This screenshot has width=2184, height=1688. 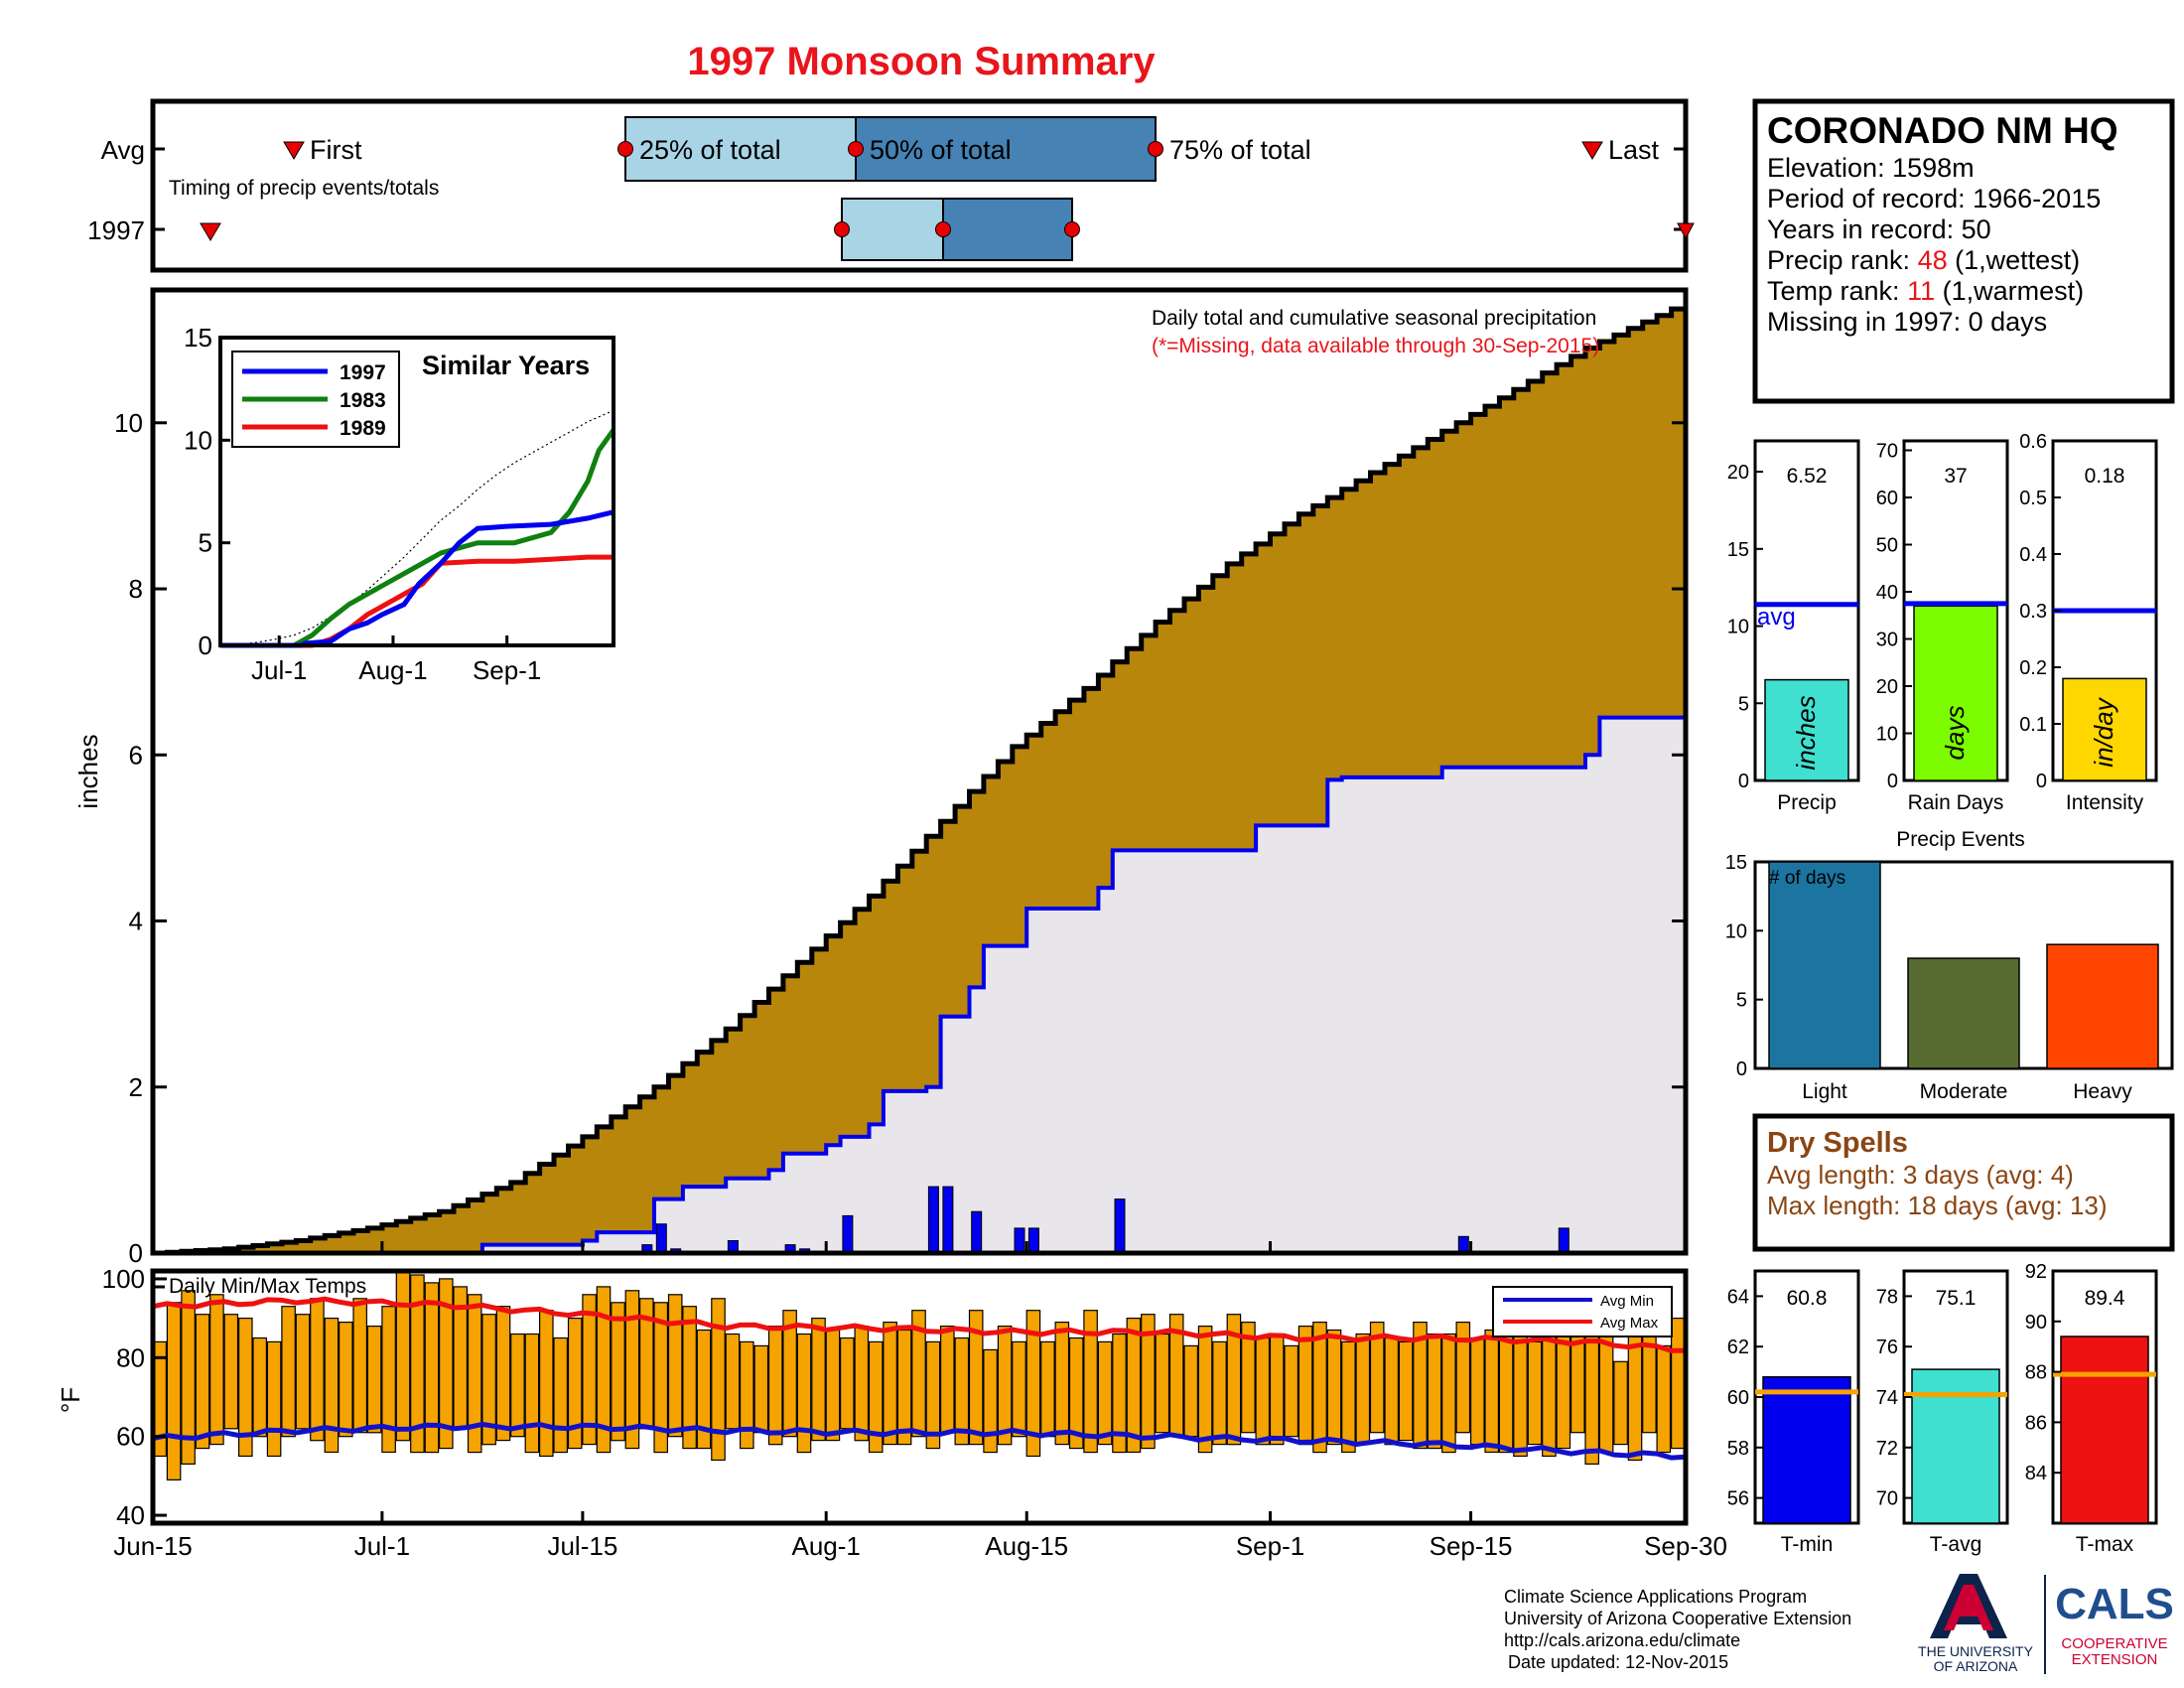 What do you see at coordinates (1960, 839) in the screenshot?
I see `precip-events-title: Precip Events` at bounding box center [1960, 839].